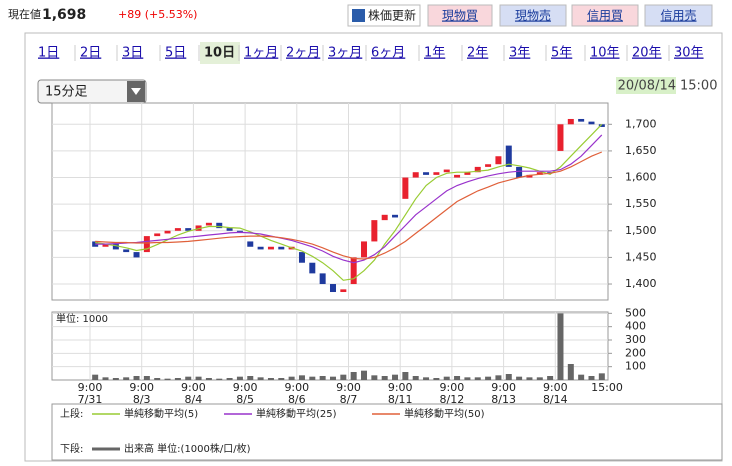 The image size is (732, 466). What do you see at coordinates (90, 53) in the screenshot?
I see `tab: 2日` at bounding box center [90, 53].